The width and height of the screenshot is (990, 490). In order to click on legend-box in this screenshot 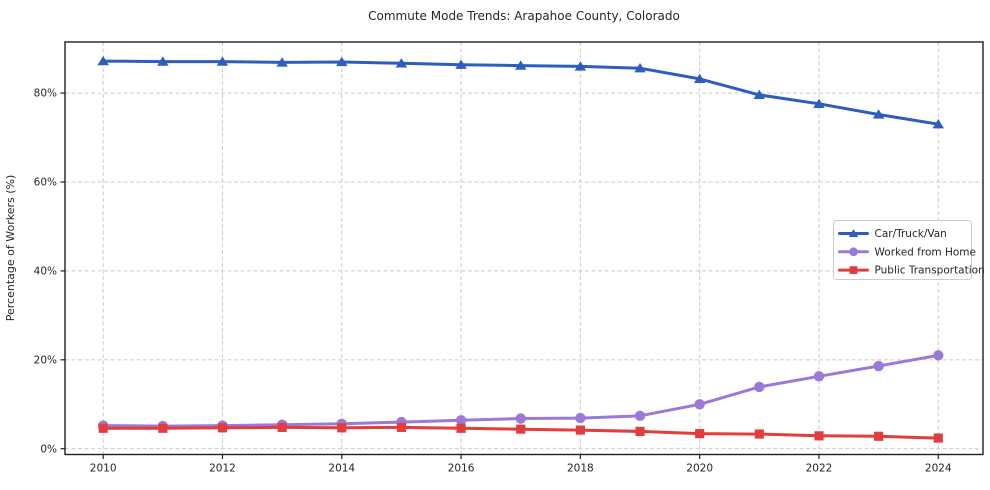, I will do `click(902, 250)`.